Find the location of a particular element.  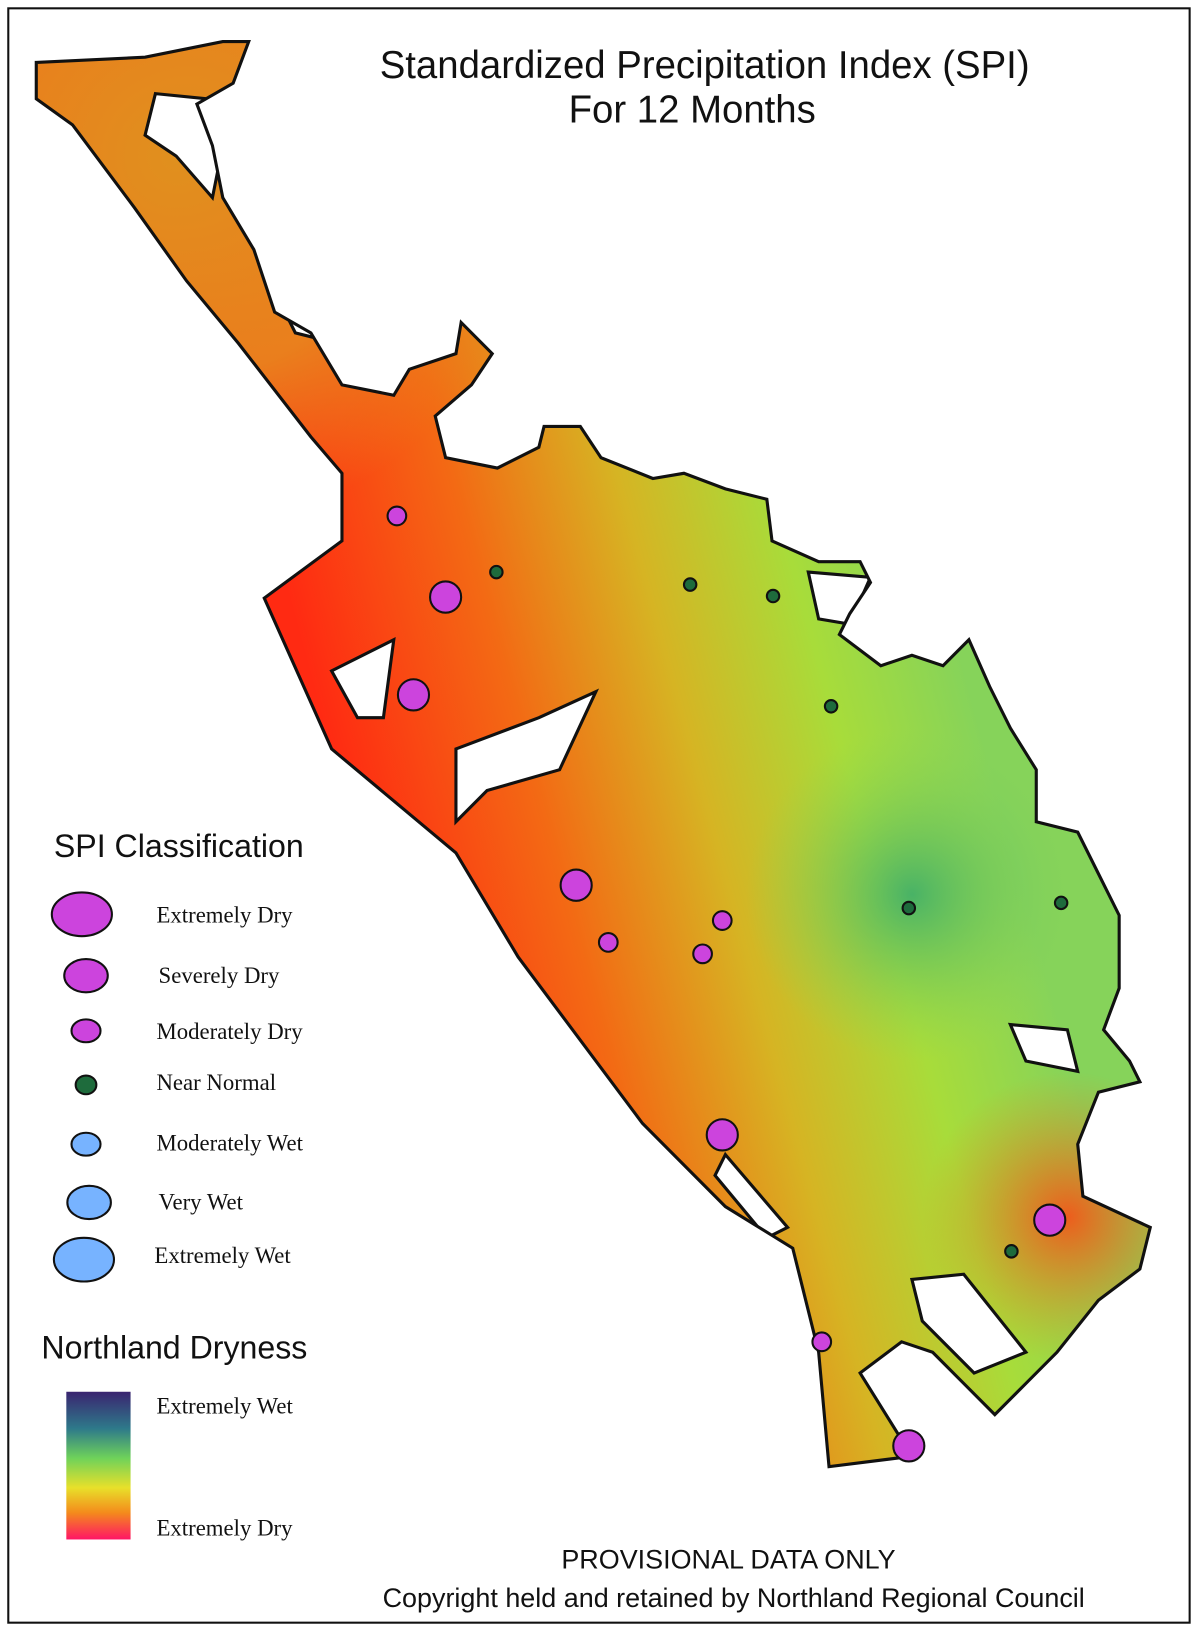

legend-label: Severely Dry is located at coordinates (219, 975).